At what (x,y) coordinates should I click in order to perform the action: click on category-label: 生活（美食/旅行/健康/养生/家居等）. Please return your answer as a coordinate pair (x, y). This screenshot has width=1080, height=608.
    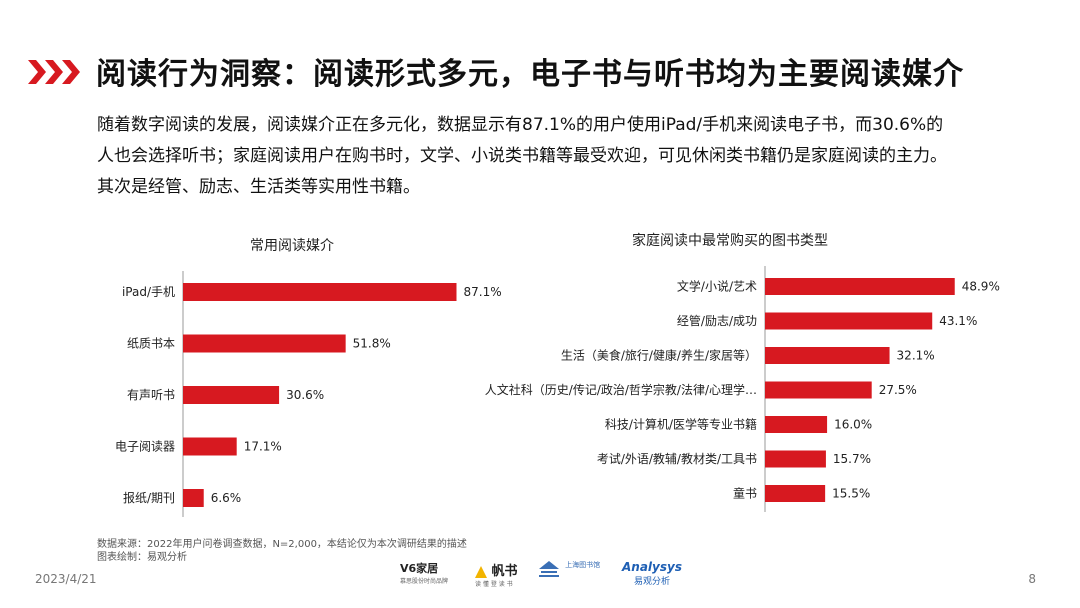
    Looking at the image, I should click on (659, 355).